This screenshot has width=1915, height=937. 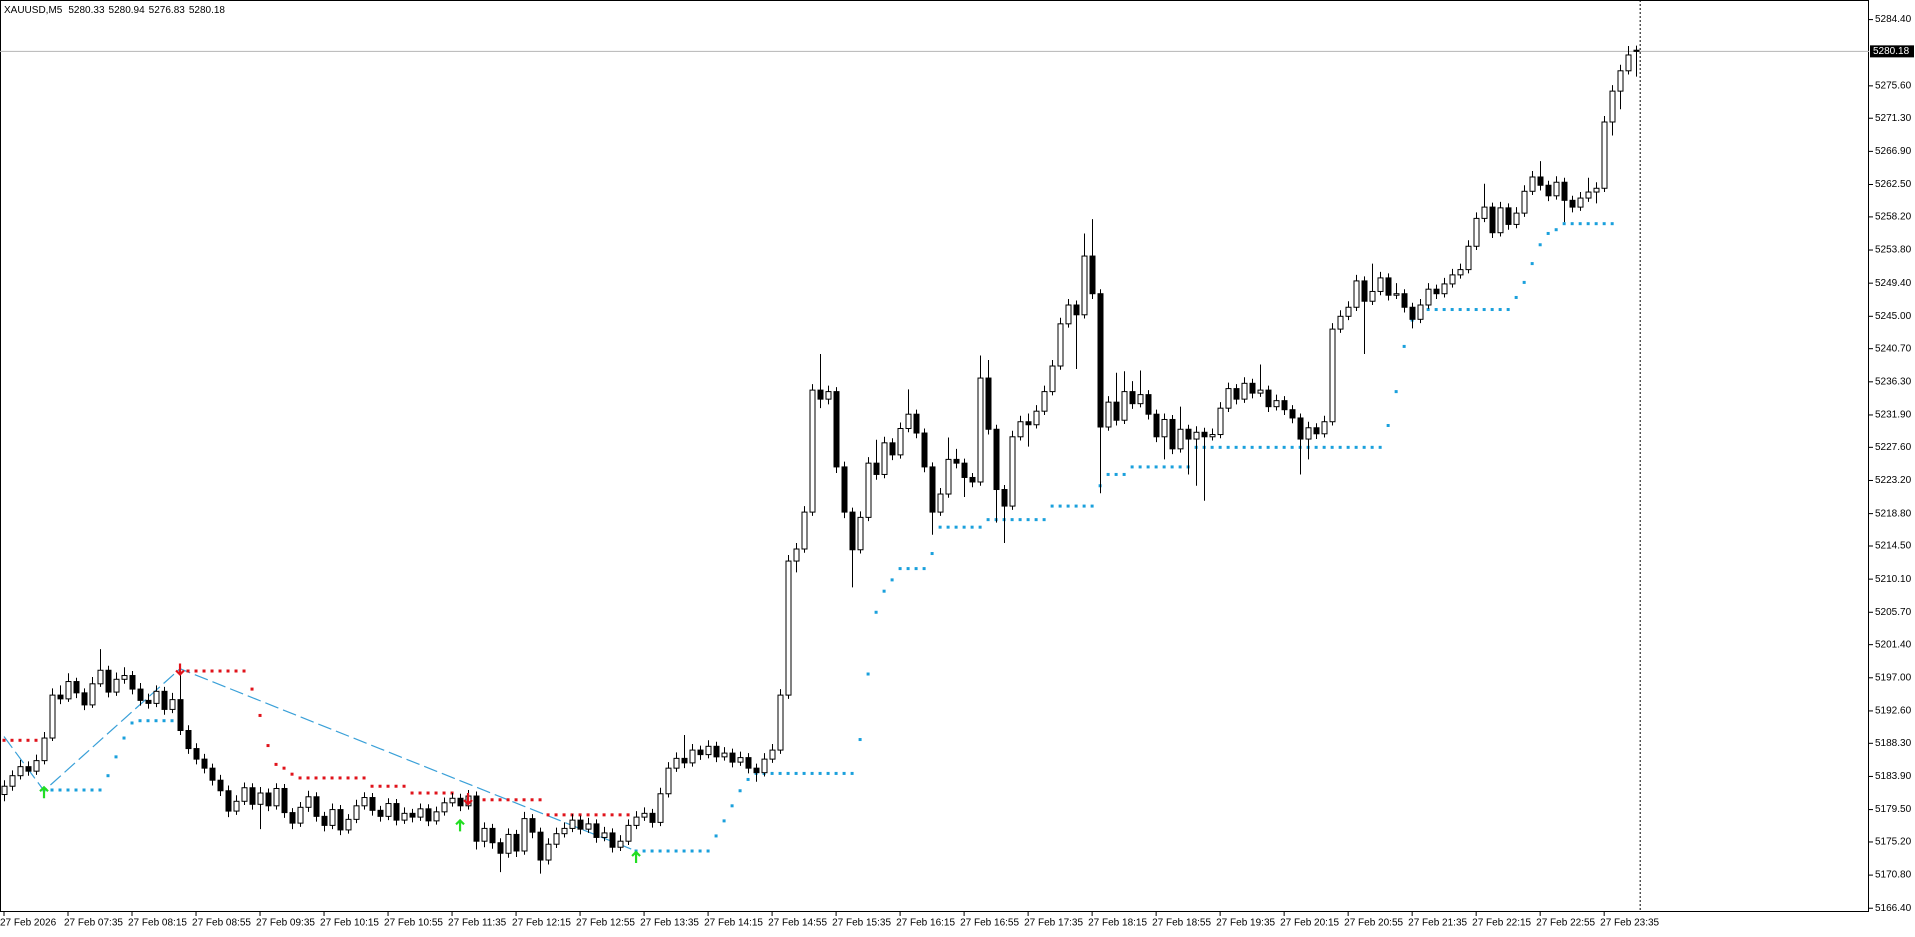 I want to click on y-tick-label: 5192.60, so click(x=1893, y=711).